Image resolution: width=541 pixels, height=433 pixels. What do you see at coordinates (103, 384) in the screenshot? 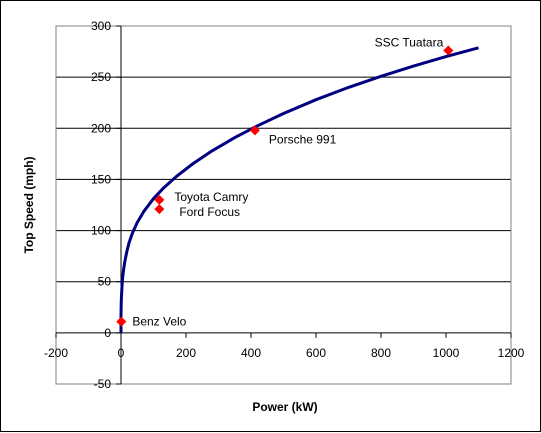
I see `y-tick-label: -50` at bounding box center [103, 384].